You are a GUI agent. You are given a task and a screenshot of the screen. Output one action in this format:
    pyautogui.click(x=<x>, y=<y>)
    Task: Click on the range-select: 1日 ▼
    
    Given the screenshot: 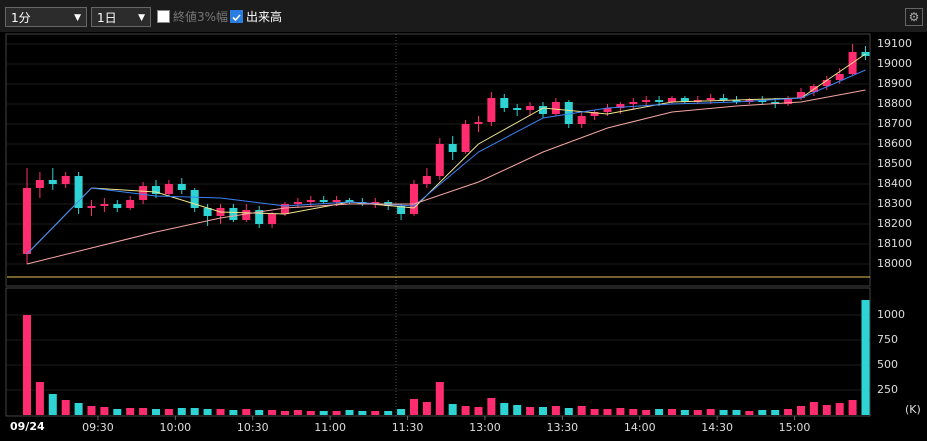 What is the action you would take?
    pyautogui.click(x=121, y=17)
    